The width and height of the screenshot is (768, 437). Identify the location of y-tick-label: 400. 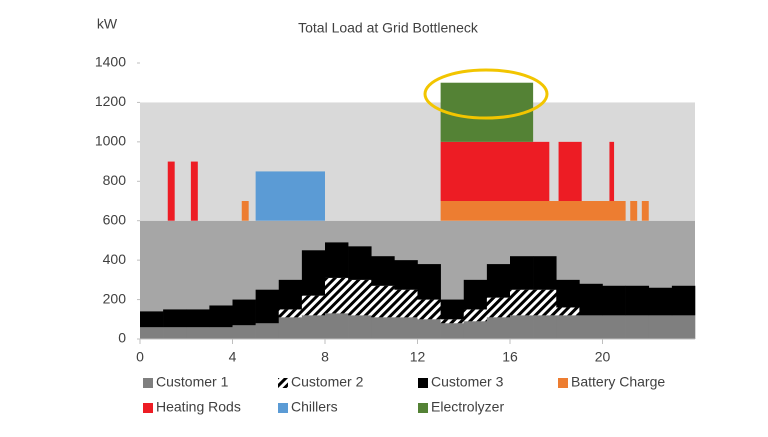
(115, 259).